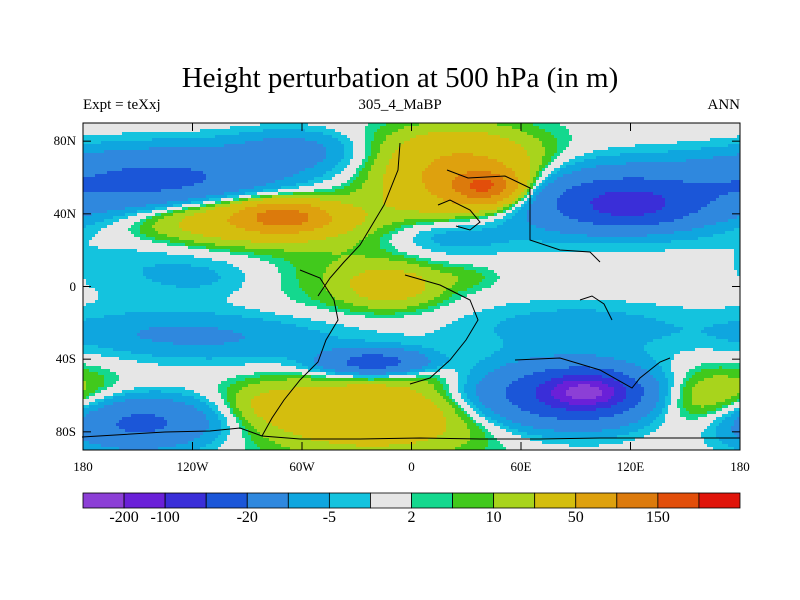 This screenshot has width=800, height=600. I want to click on colorbar-label: -20, so click(247, 518).